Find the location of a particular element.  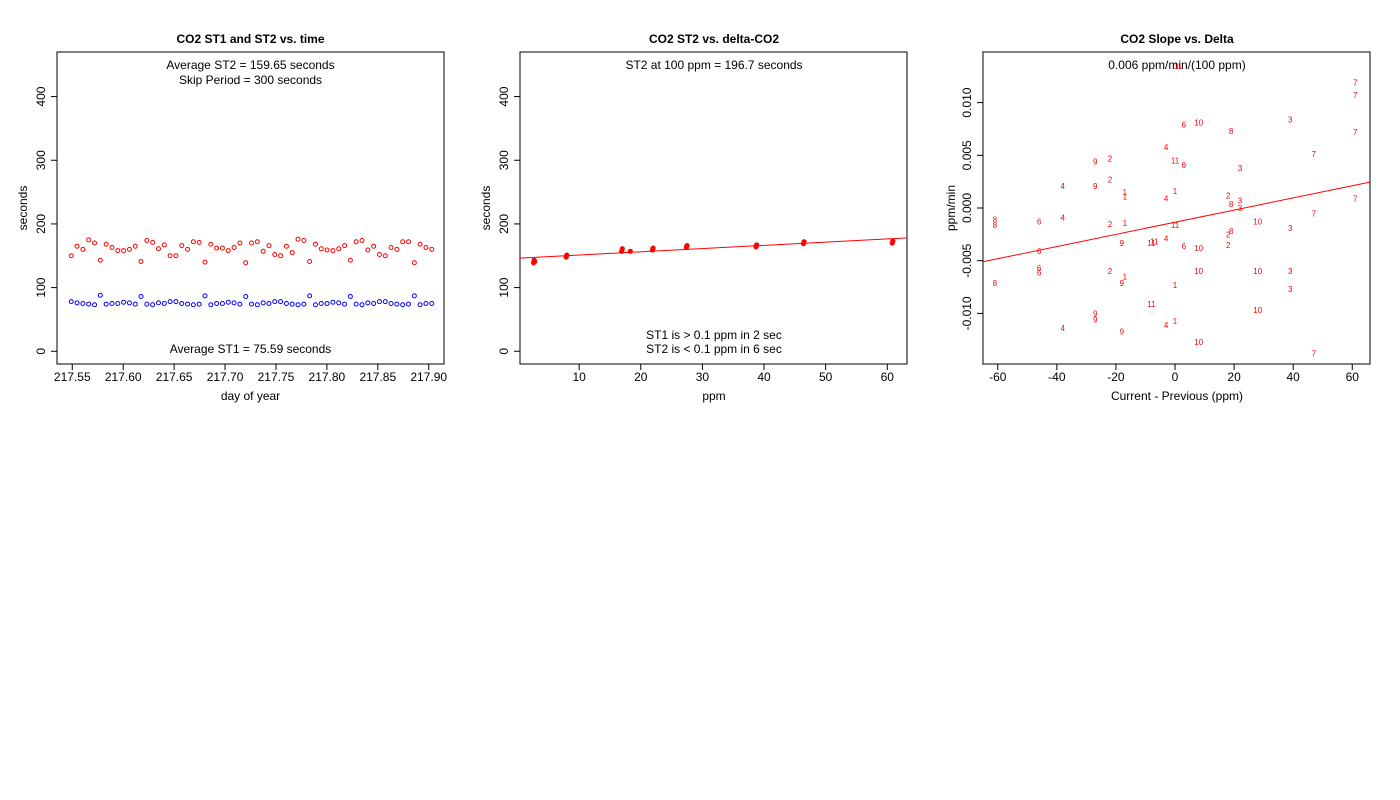

x-axis-label: day of year is located at coordinates (250, 396).